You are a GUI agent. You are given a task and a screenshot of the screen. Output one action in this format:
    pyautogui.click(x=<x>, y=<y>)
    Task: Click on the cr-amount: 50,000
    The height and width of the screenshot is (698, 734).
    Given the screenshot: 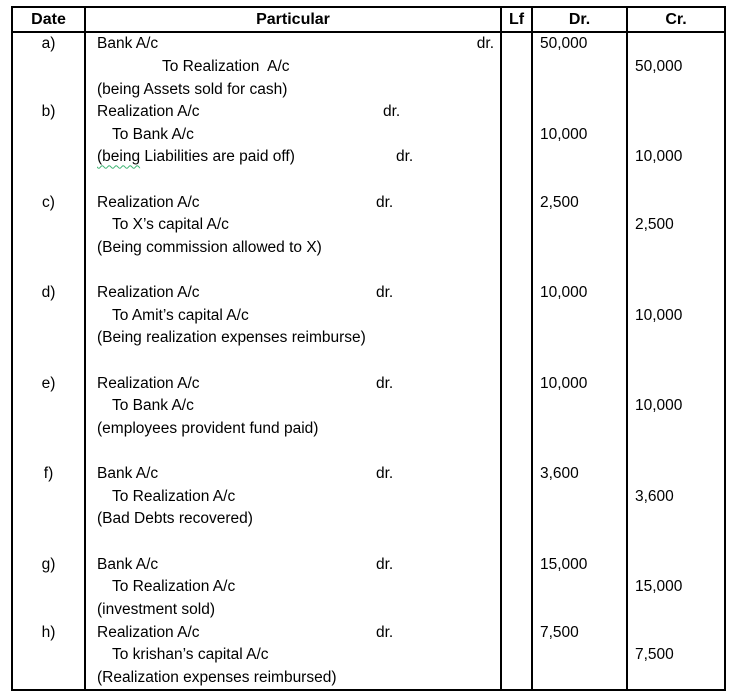 What is the action you would take?
    pyautogui.click(x=659, y=66)
    